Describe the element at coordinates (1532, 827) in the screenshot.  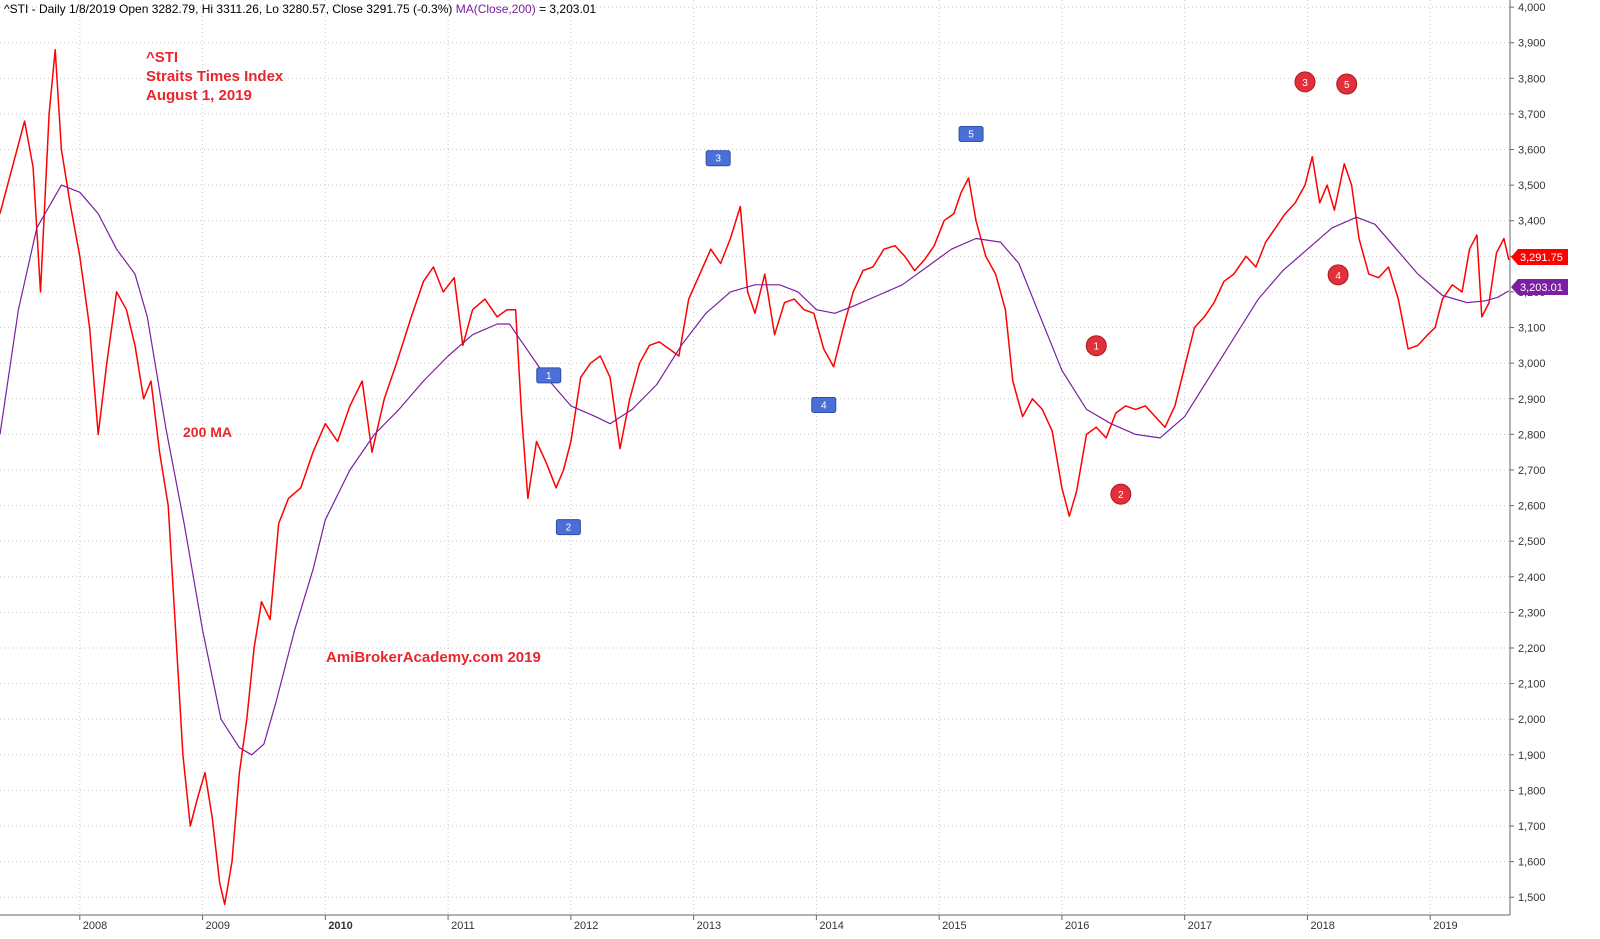
I see `y-tick-label: 1,700` at that location.